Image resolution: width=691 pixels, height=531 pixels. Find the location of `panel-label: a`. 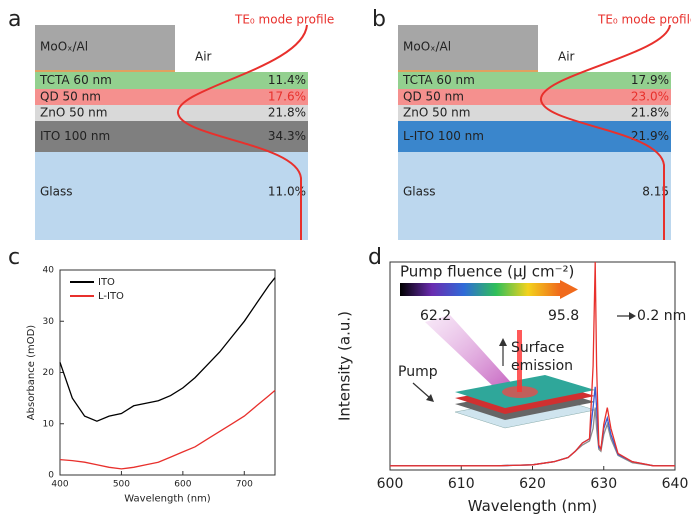

panel-label: a is located at coordinates (14, 19).